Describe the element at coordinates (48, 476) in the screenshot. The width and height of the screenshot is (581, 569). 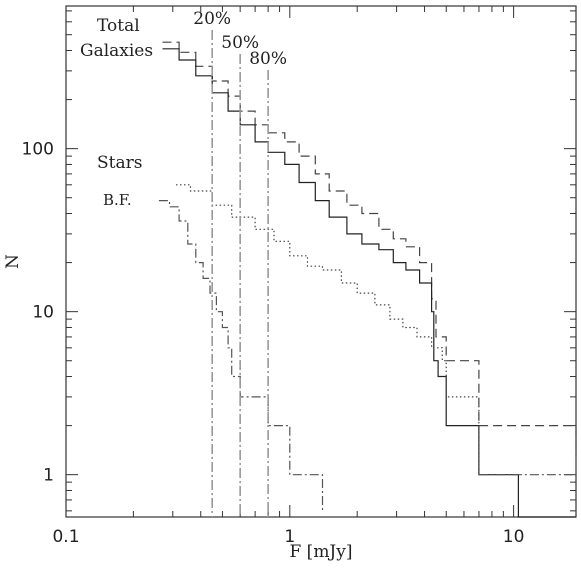
I see `y-tick-label: 1` at that location.